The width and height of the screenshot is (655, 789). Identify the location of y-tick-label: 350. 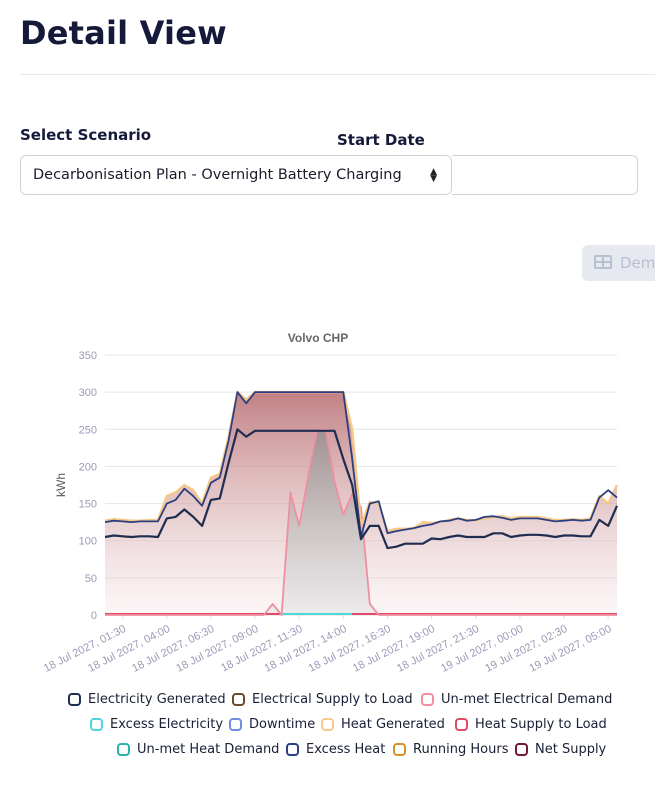
(88, 356).